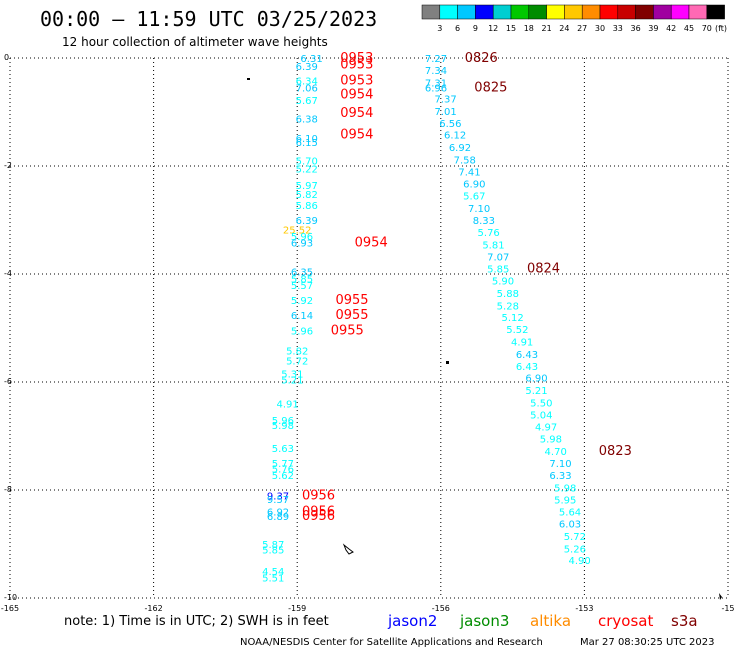 The image size is (740, 650). What do you see at coordinates (307, 195) in the screenshot?
I see `wave-height-label: 5.82` at bounding box center [307, 195].